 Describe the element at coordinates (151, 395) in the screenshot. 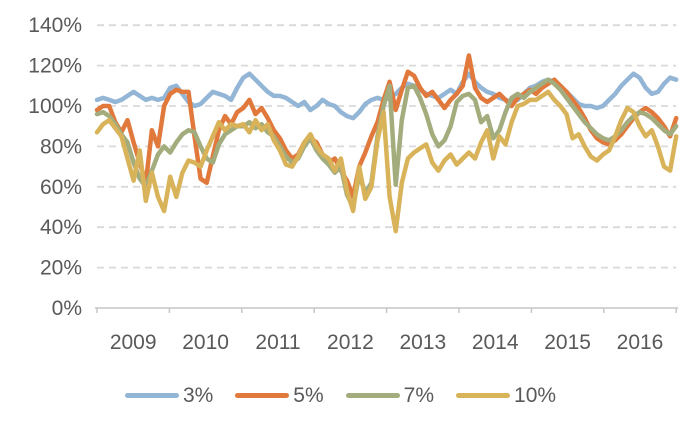

I see `legend-swatch-3%` at that location.